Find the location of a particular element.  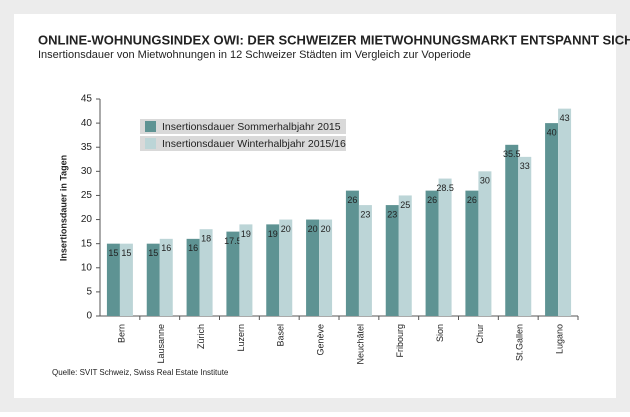

y-tick-label: 20 is located at coordinates (87, 219).